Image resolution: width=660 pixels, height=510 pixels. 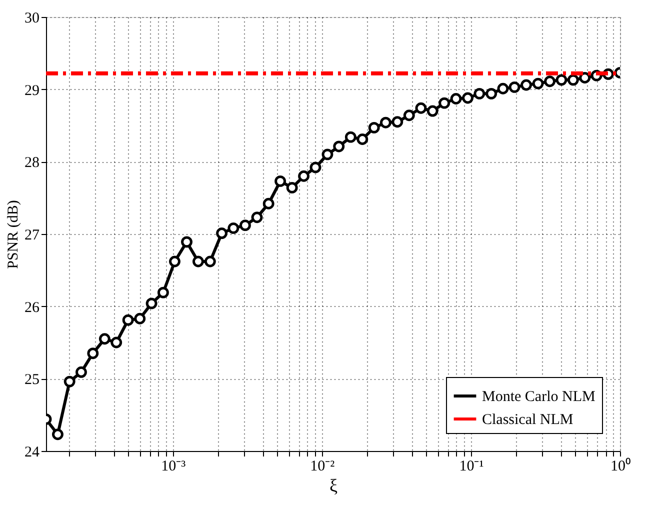 I want to click on x-tick-label: 10⁻², so click(x=323, y=466).